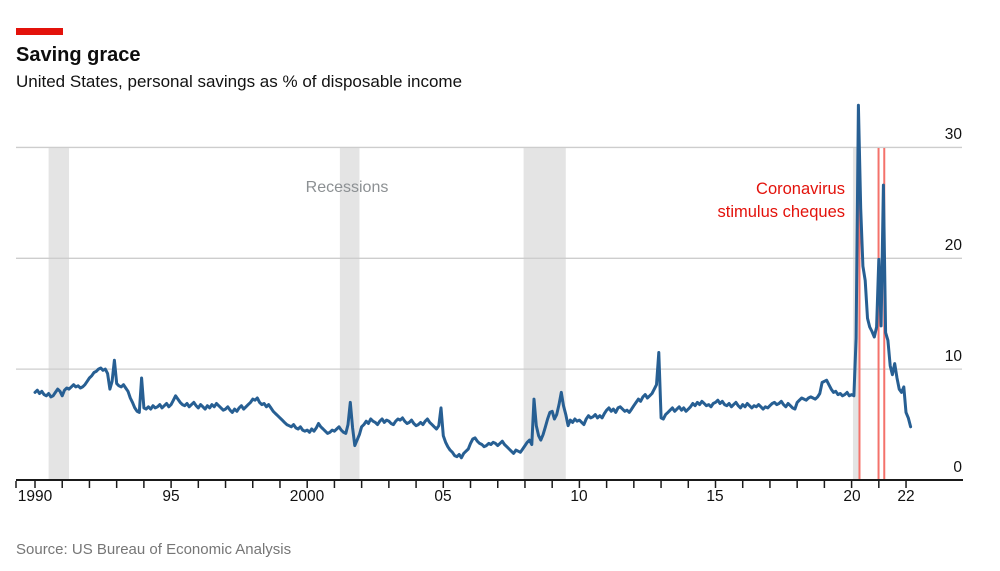 Image resolution: width=1000 pixels, height=571 pixels. What do you see at coordinates (347, 187) in the screenshot?
I see `recessions-annotation: Recessions` at bounding box center [347, 187].